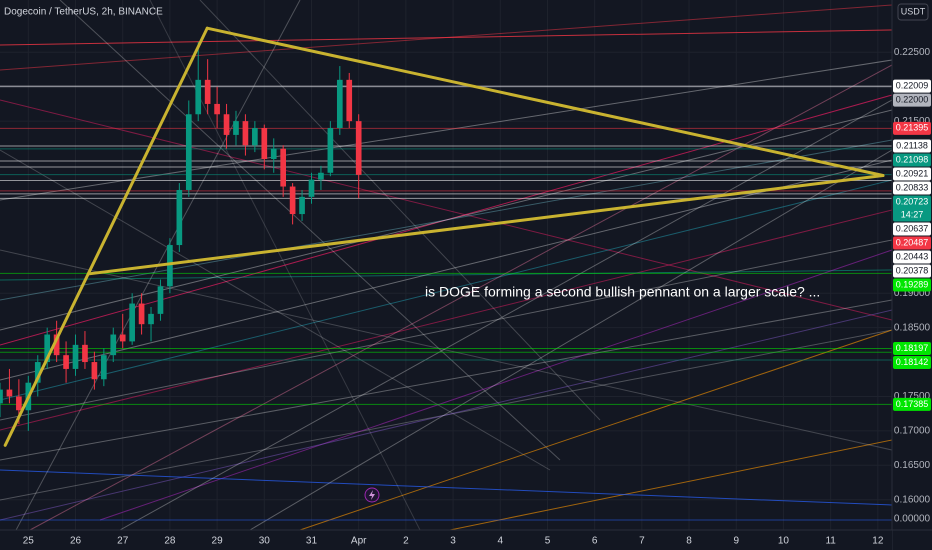  I want to click on x-tick-label: 5, so click(548, 541).